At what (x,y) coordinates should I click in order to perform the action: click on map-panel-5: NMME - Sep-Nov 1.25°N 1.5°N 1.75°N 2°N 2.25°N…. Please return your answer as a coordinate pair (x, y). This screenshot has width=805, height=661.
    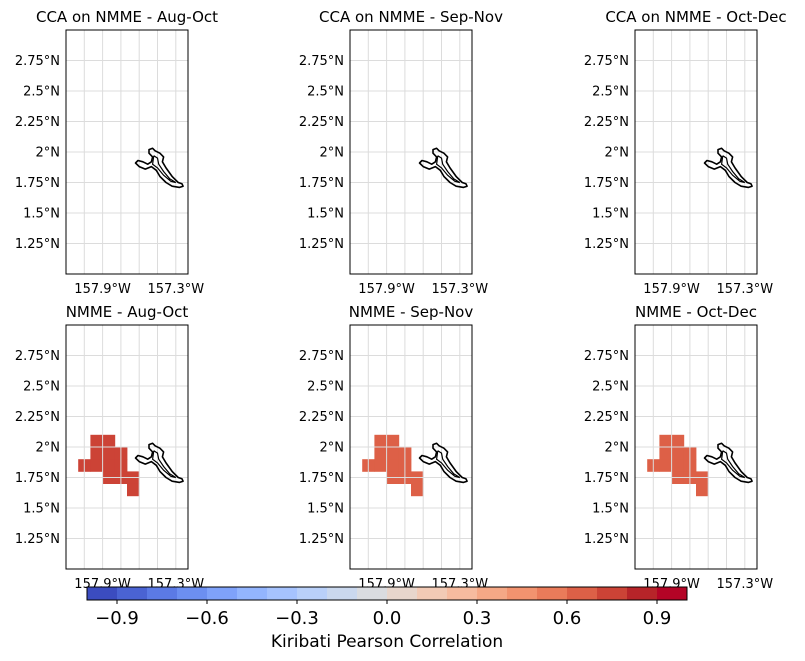
    Looking at the image, I should click on (393, 447).